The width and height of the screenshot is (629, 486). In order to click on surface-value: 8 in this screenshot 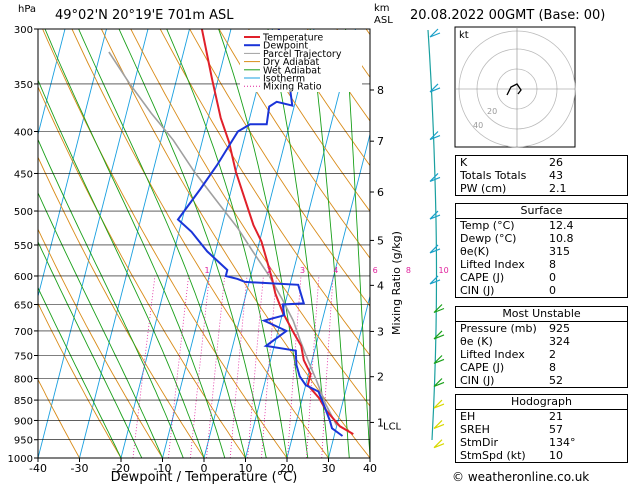, I will do `click(552, 264)`.